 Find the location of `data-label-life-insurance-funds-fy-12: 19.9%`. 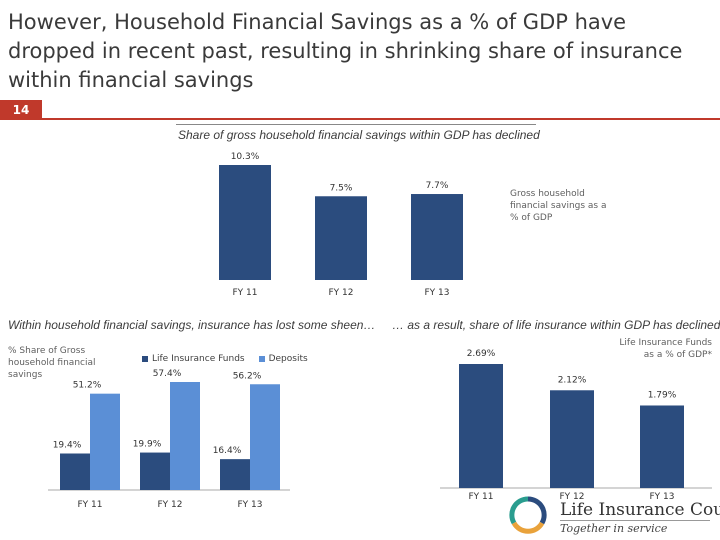

data-label-life-insurance-funds-fy-12: 19.9% is located at coordinates (147, 445).